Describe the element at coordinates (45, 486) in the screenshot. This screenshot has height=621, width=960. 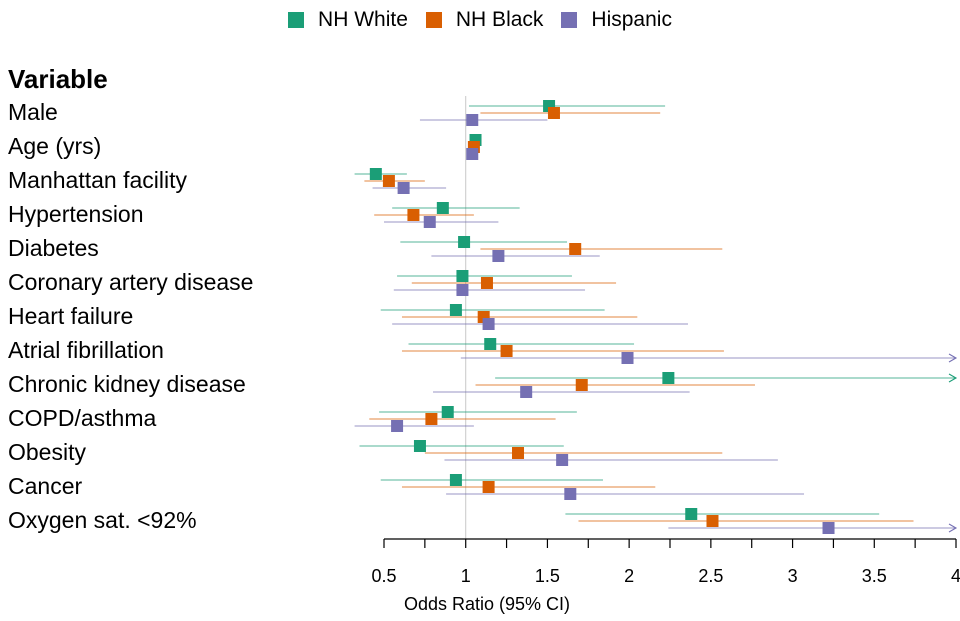
I see `row-label: Cancer` at that location.